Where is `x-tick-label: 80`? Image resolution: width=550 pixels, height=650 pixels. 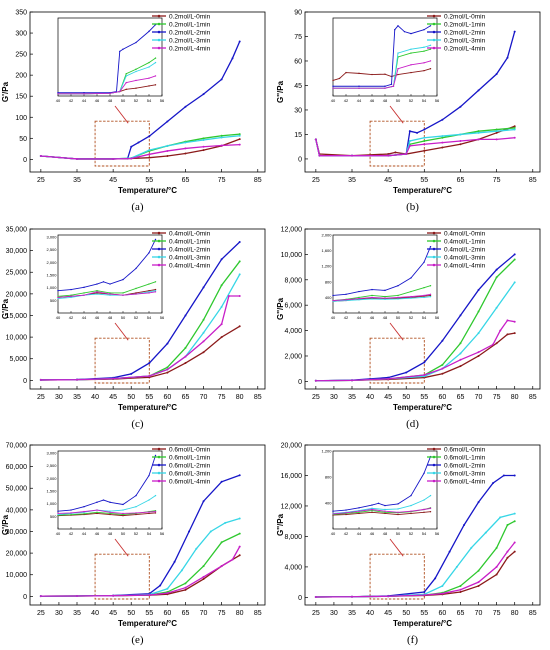
x-tick-label: 80 is located at coordinates (240, 613).